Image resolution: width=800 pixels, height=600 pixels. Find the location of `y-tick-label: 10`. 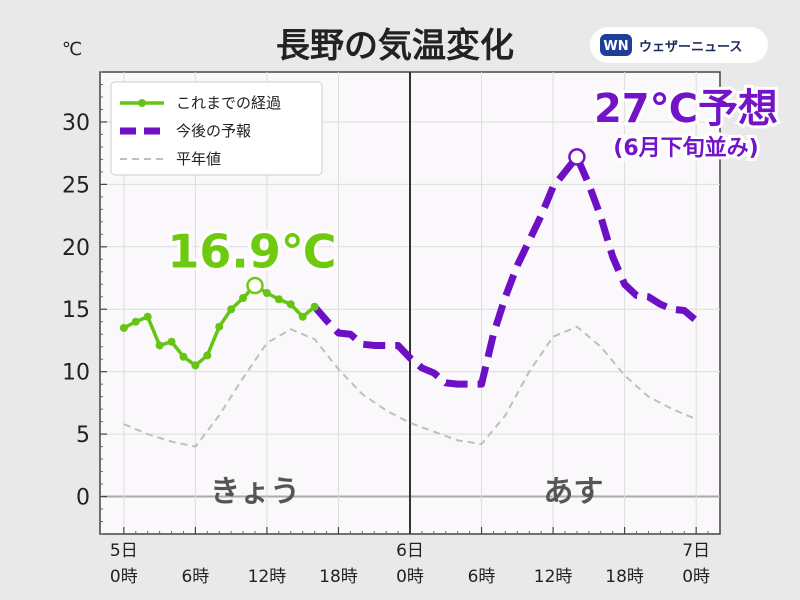

y-tick-label: 10 is located at coordinates (76, 373).